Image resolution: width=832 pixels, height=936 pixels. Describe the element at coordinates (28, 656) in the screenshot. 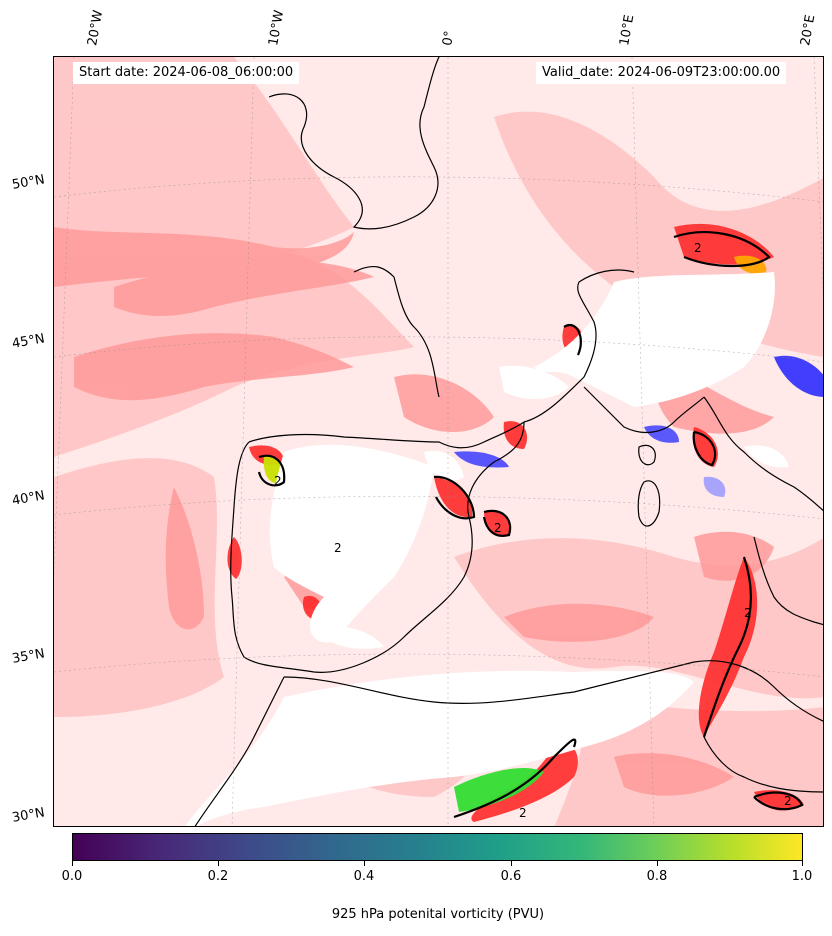

I see `lat-label-35n: 35°N` at that location.